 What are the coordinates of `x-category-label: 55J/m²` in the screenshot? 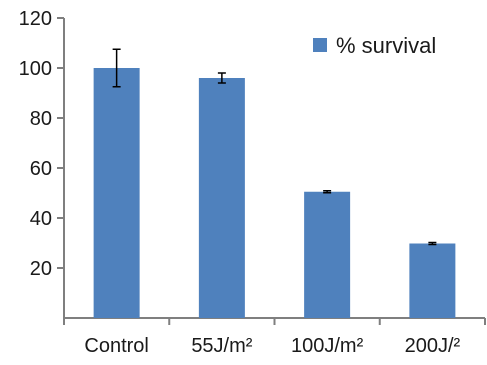 It's located at (221, 346).